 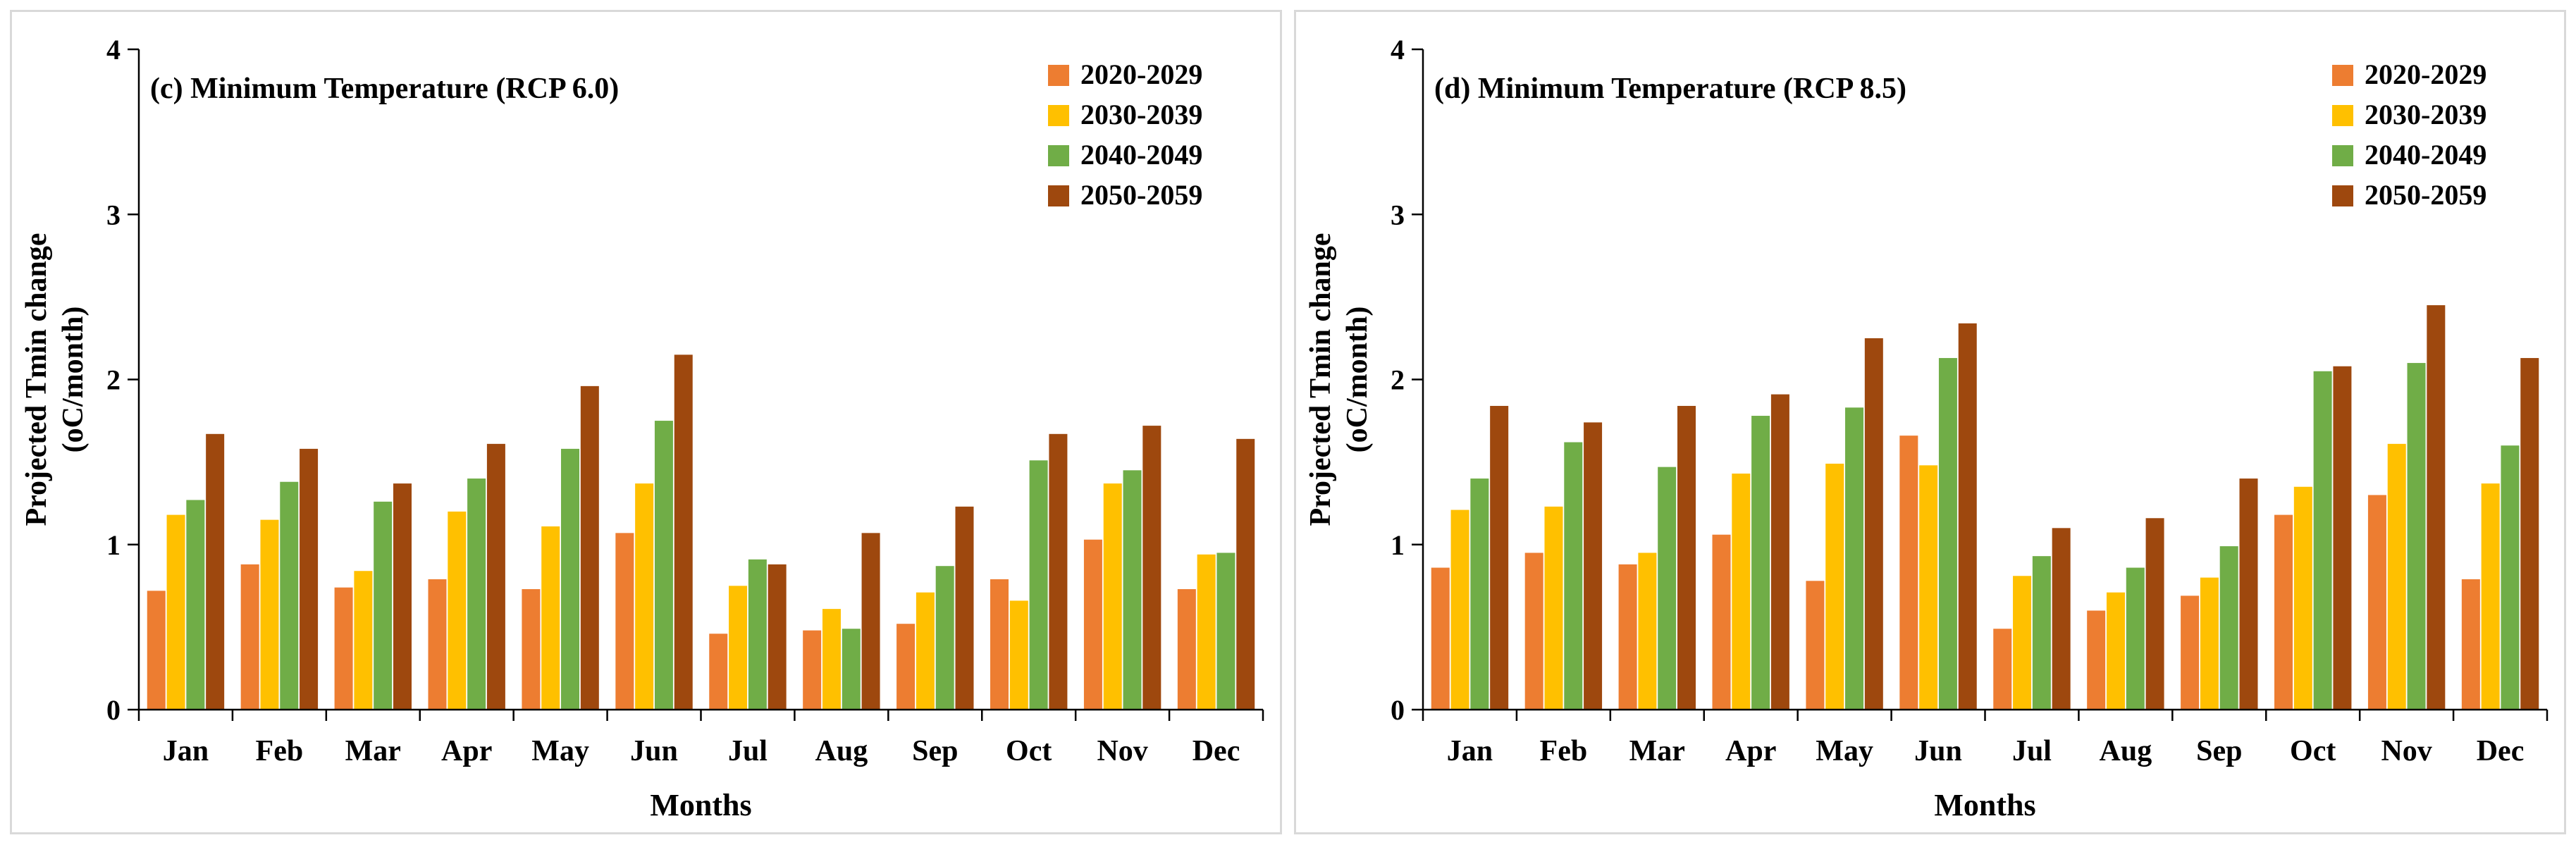 I want to click on chart-d-bar-jan-2030-2039, so click(x=1459, y=610).